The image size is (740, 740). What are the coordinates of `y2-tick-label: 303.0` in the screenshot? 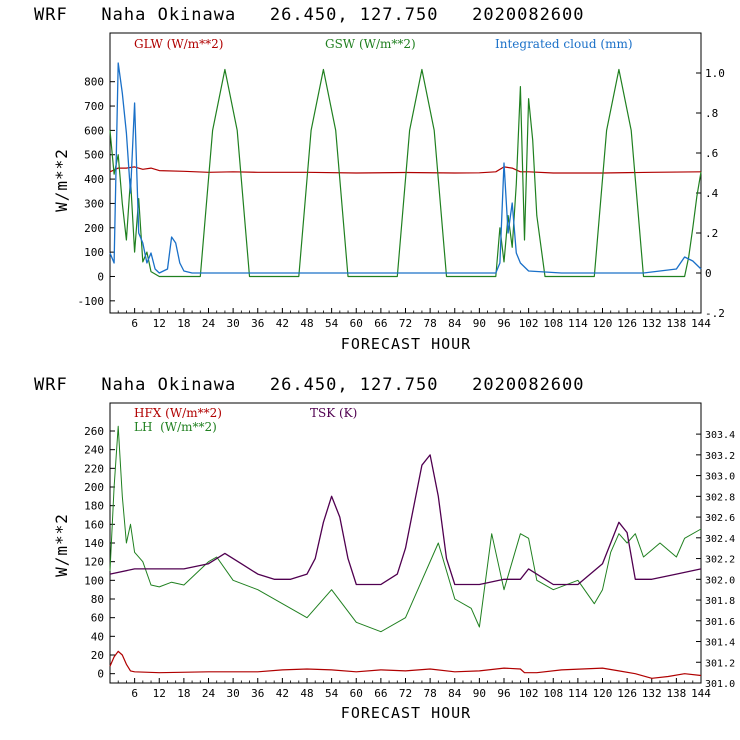 It's located at (720, 477).